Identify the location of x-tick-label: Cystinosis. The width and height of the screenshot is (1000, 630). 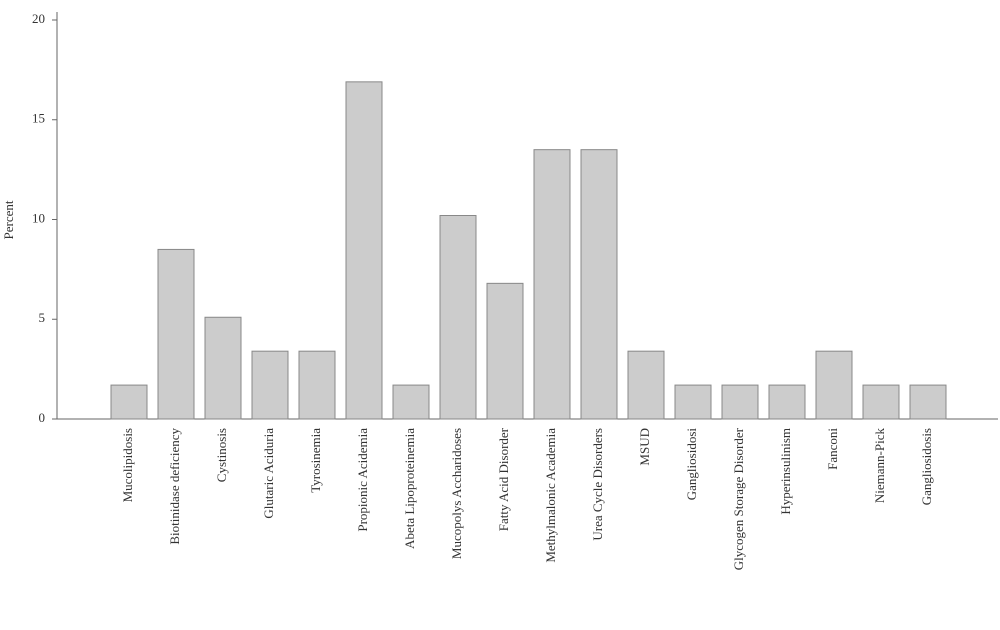
(221, 455).